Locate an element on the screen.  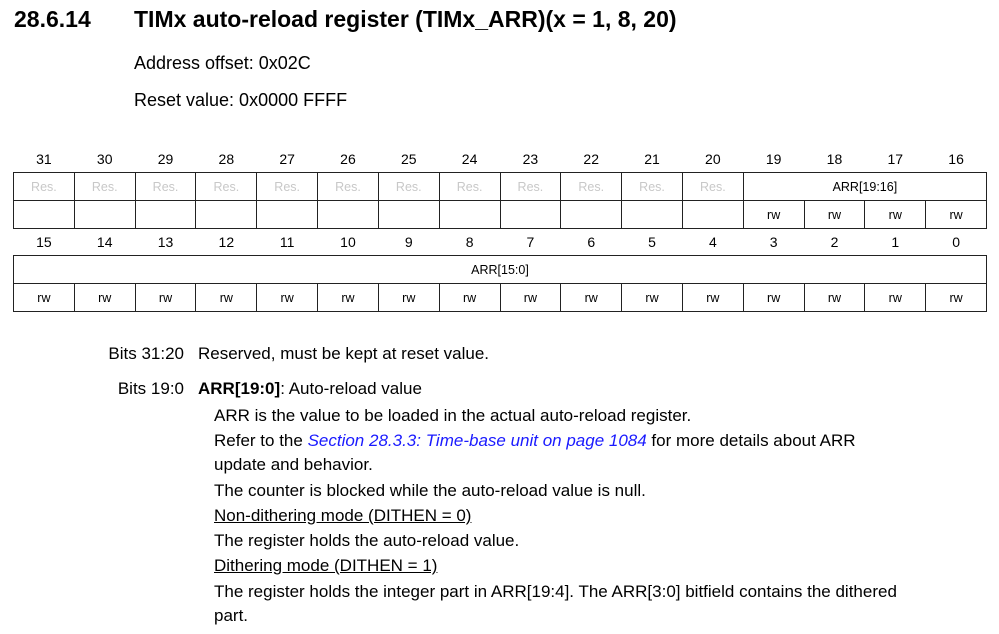
bit-number: 24 is located at coordinates (469, 159).